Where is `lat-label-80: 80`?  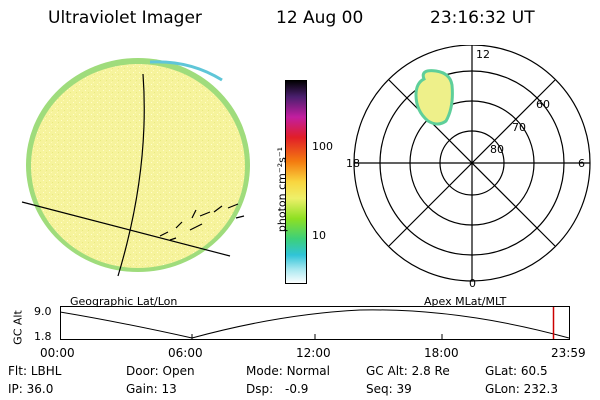 lat-label-80: 80 is located at coordinates (497, 149).